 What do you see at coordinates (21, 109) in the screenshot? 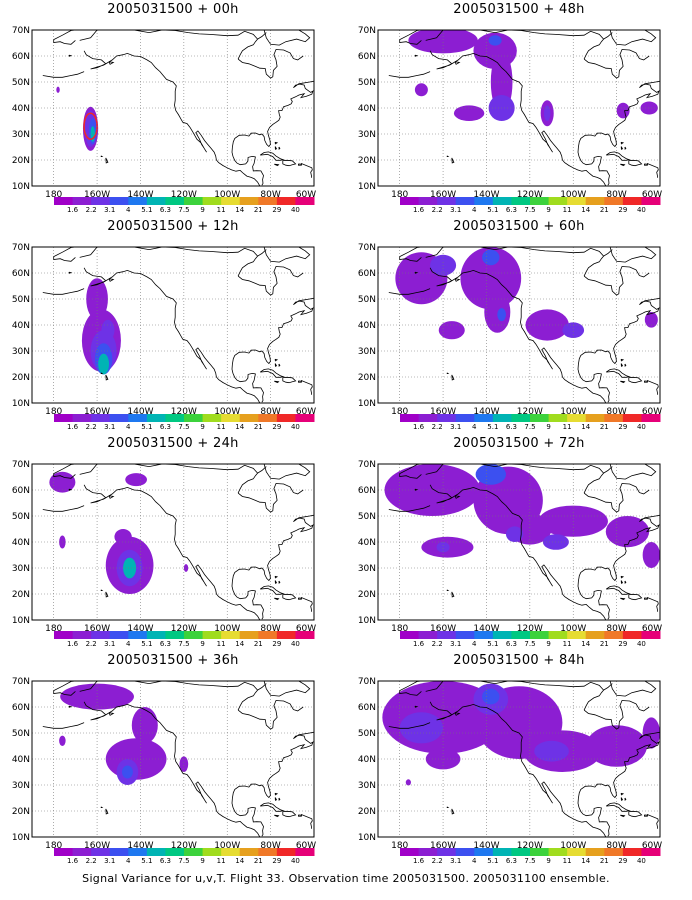
I see `lat-tick-label: 40N` at bounding box center [21, 109].